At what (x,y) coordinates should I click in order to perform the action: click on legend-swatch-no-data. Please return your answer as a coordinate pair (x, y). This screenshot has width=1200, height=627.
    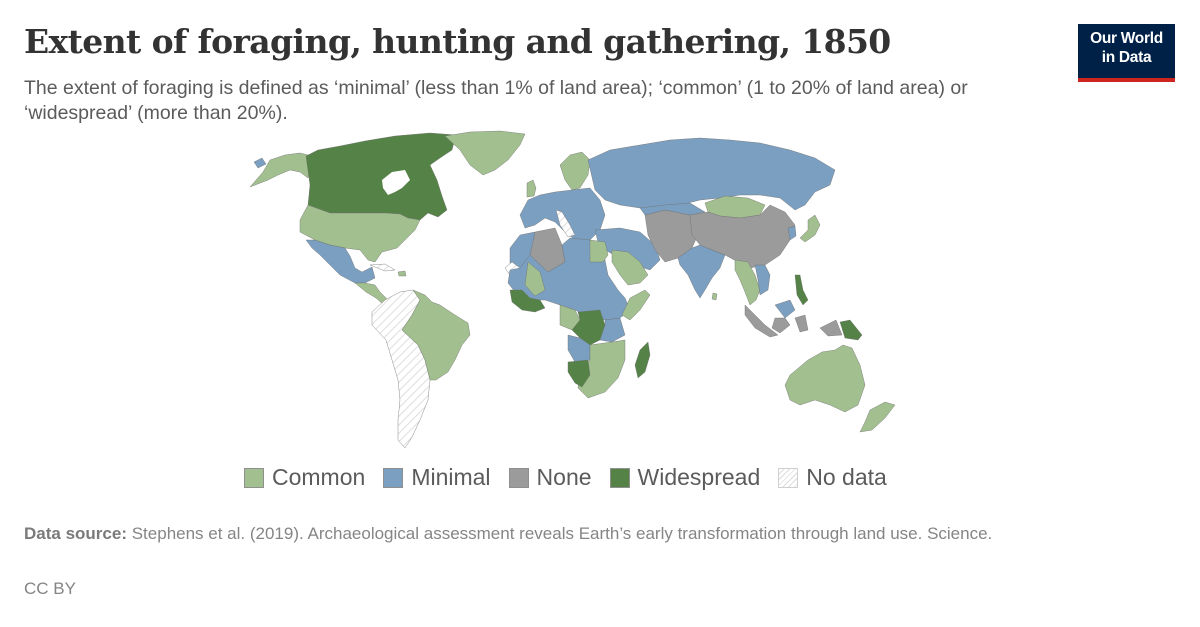
    Looking at the image, I should click on (788, 477).